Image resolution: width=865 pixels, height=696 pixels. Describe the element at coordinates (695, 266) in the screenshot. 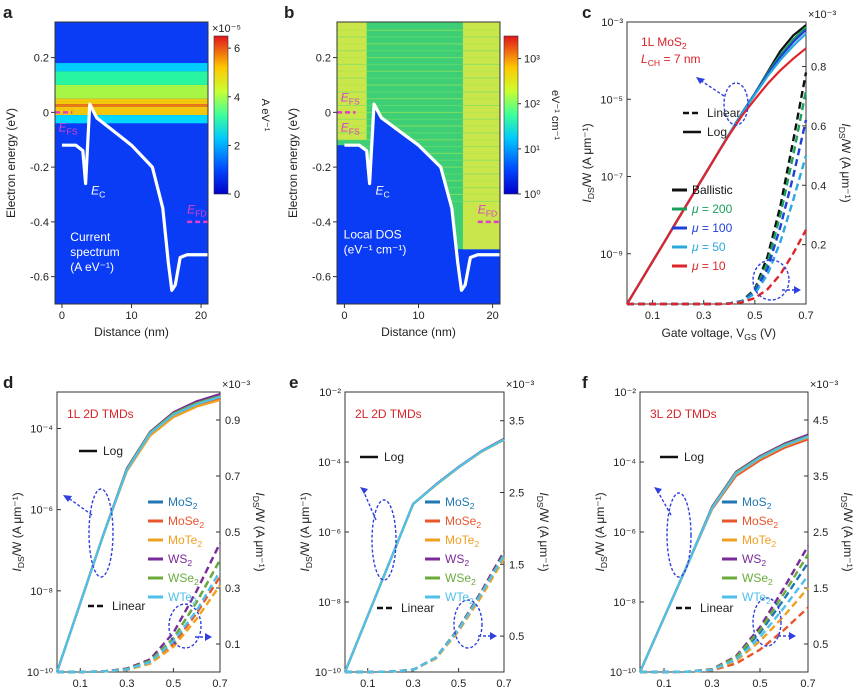

I see `legend-label-mu10-part: μ` at that location.